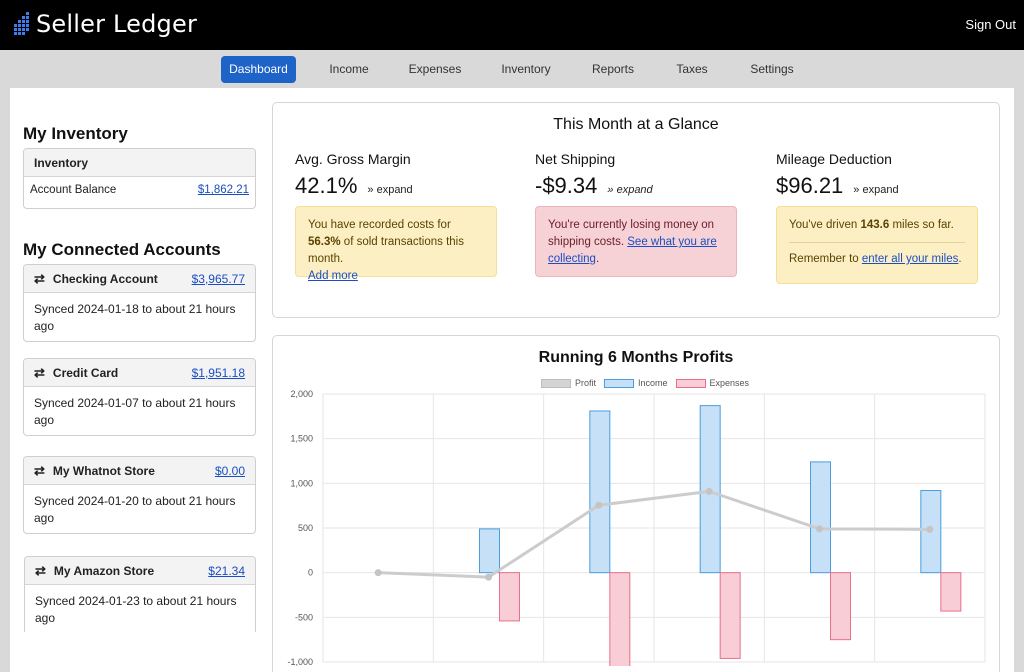 The width and height of the screenshot is (1024, 672). I want to click on account-sync-status: Synced 2024-01-20 to about 21 hours ago, so click(135, 509).